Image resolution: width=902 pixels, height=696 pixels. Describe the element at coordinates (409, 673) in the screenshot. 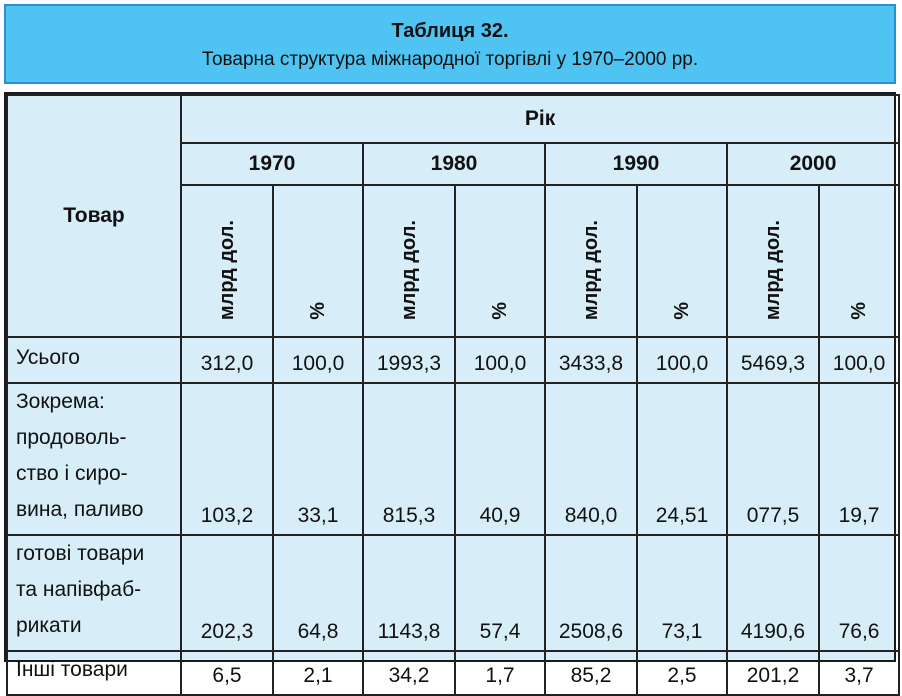

I see `cell-value: 34,2` at that location.